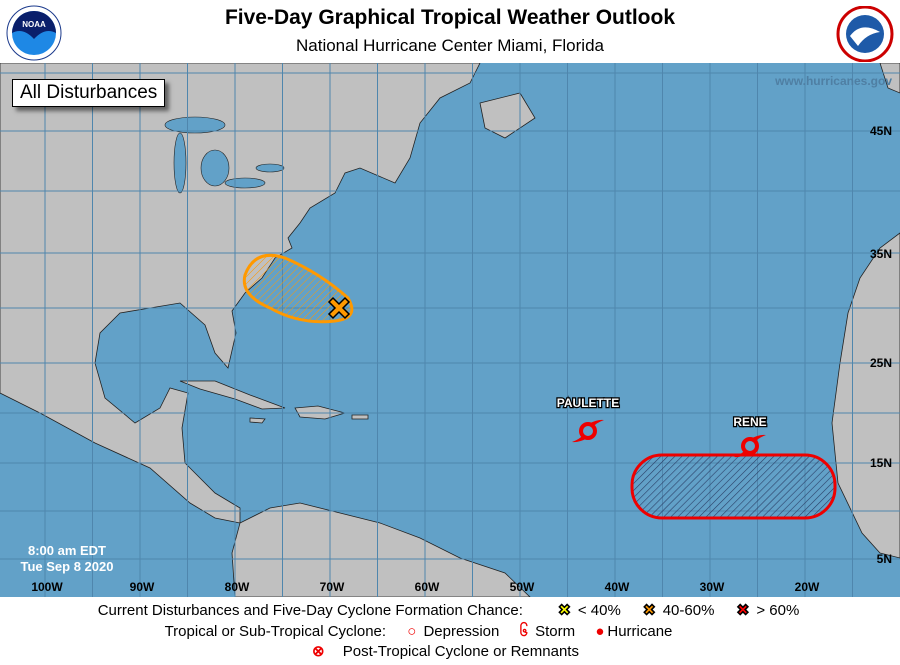 This screenshot has height=665, width=900. What do you see at coordinates (67, 566) in the screenshot?
I see `issued-date: Tue Sep 8 2020` at bounding box center [67, 566].